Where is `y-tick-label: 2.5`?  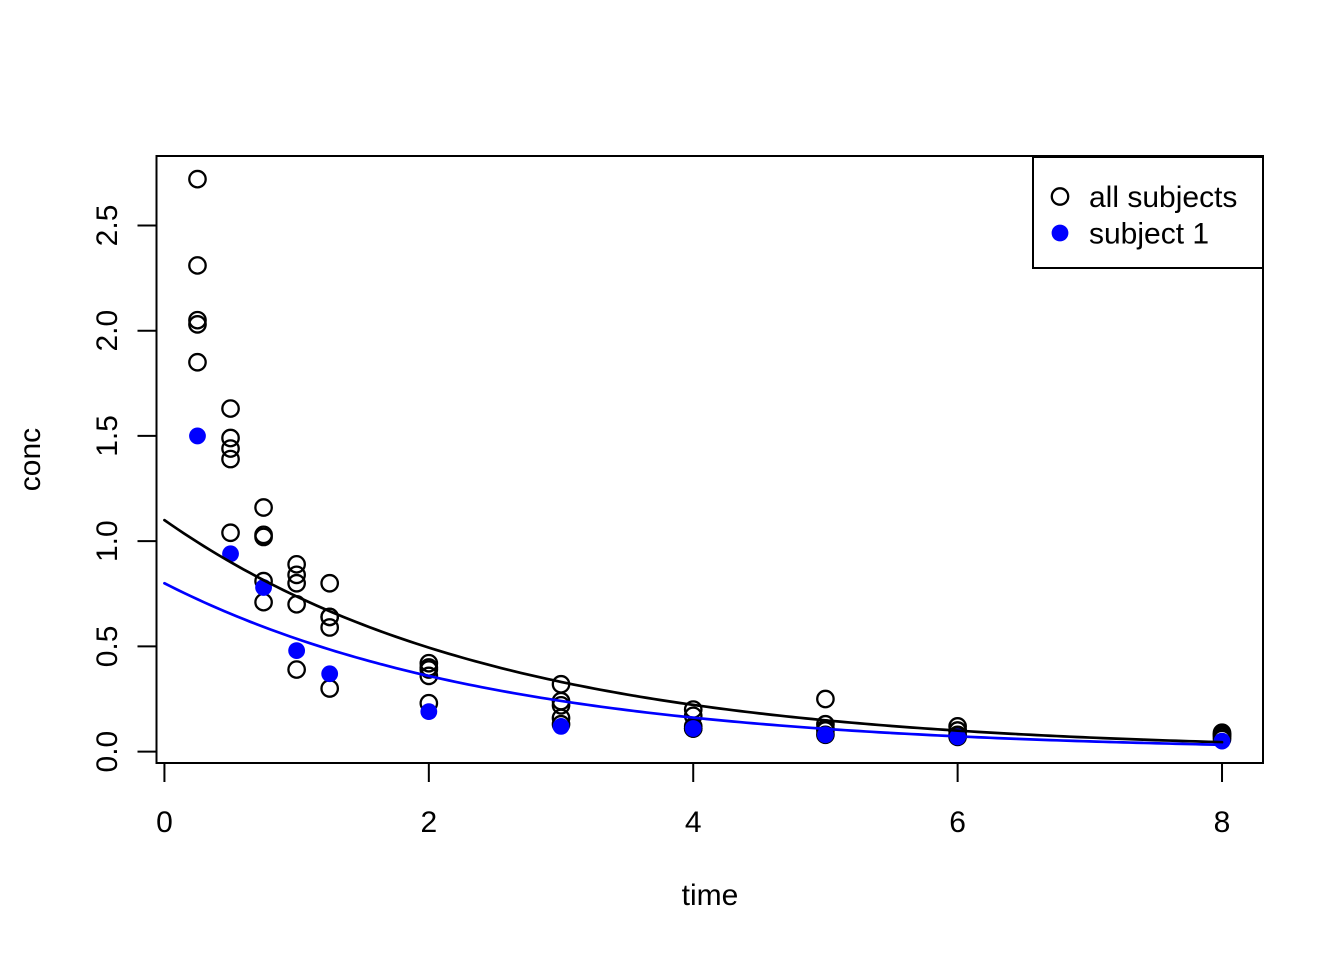
y-tick-label: 2.5 is located at coordinates (107, 226).